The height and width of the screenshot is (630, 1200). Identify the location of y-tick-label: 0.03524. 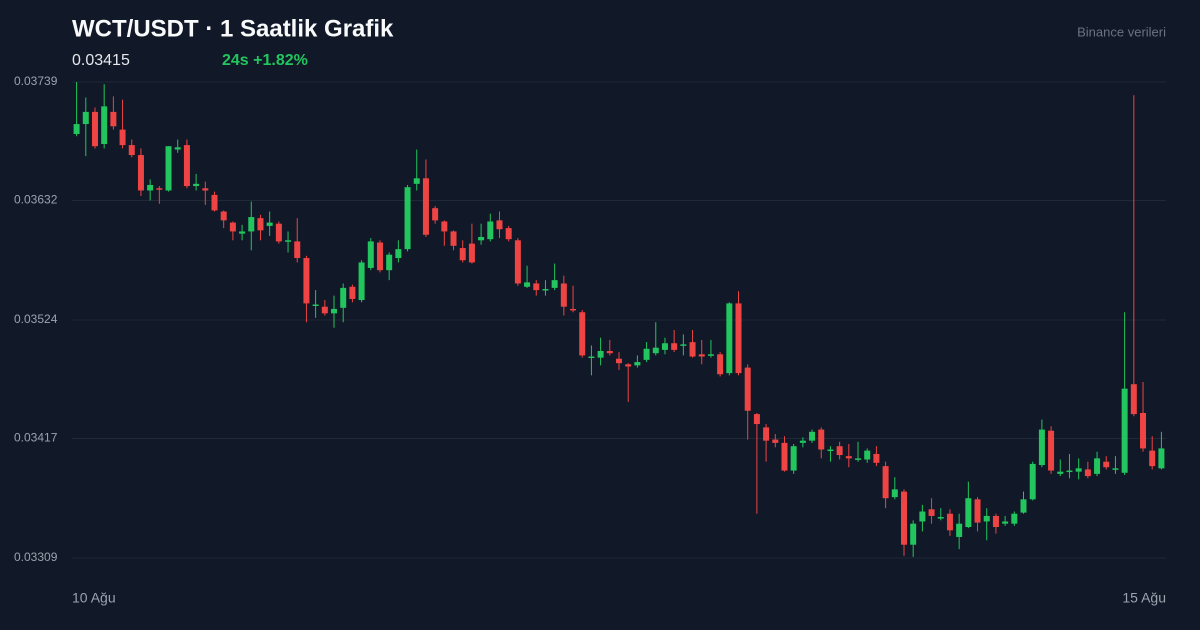
(36, 319).